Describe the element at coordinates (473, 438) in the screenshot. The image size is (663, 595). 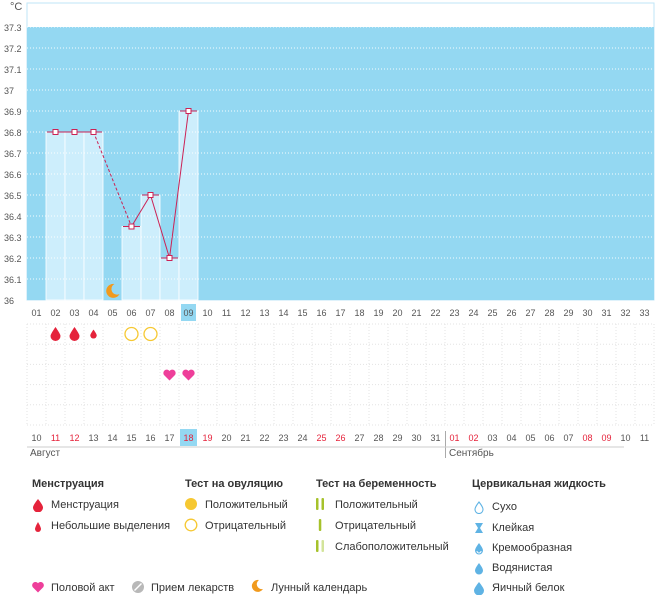
I see `date-label: 02` at that location.